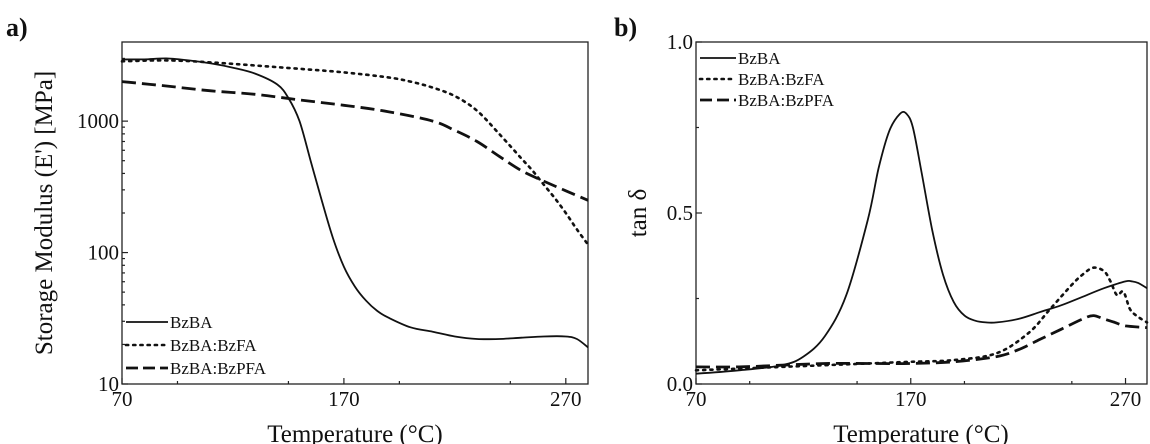 This screenshot has height=444, width=1150. Describe the element at coordinates (355, 432) in the screenshot. I see `panel-a-x-axis-title: Temperature (°C)` at that location.